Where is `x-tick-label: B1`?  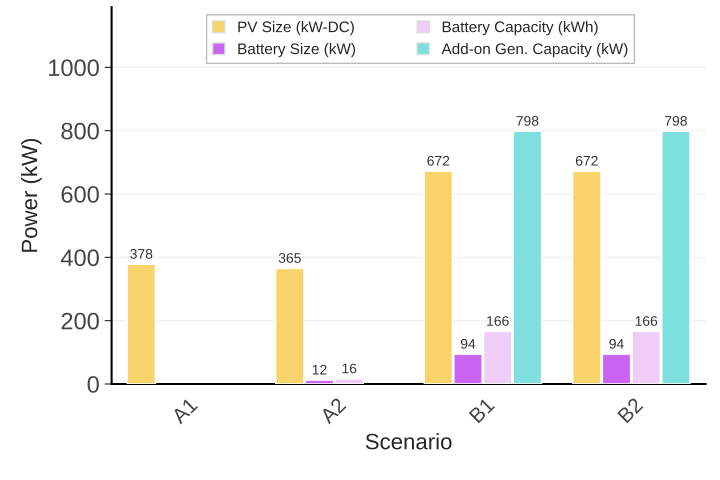 x-tick-label: B1 is located at coordinates (481, 410).